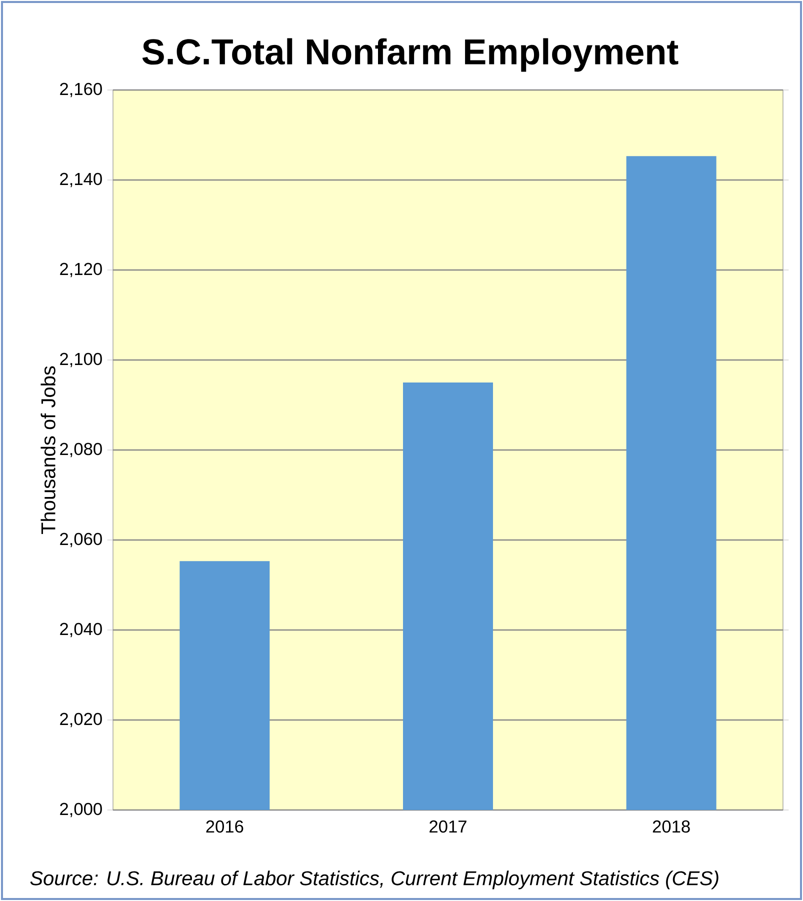 The image size is (803, 901). What do you see at coordinates (671, 826) in the screenshot?
I see `x-tick-label: 2018` at bounding box center [671, 826].